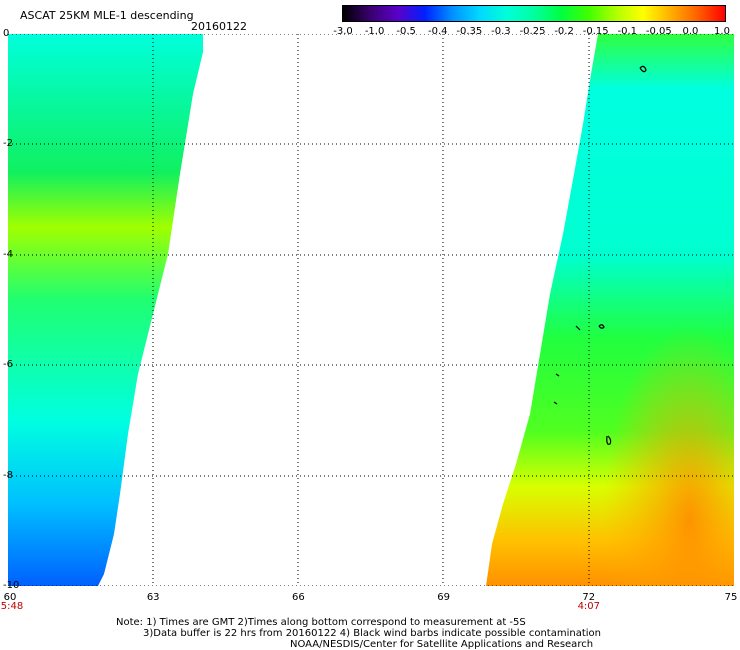 This screenshot has height=650, width=740. Describe the element at coordinates (690, 31) in the screenshot. I see `colorbar-tick-label: 0.0` at that location.